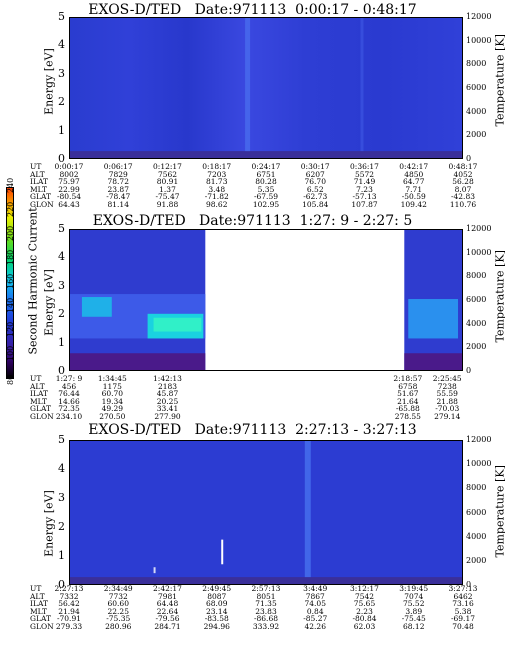  Describe the element at coordinates (118, 196) in the screenshot. I see `ephemeris-cell: -78.47` at that location.